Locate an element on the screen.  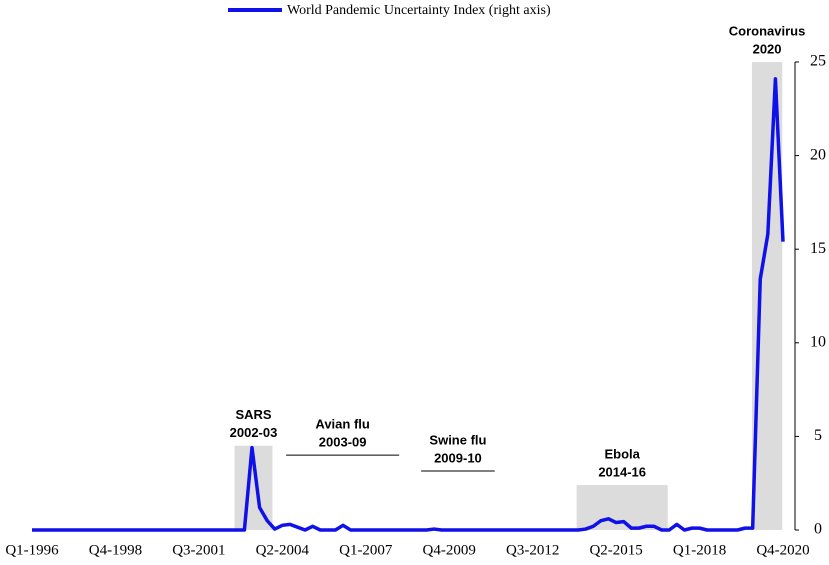
annotation-label: 2014-16 is located at coordinates (622, 472).